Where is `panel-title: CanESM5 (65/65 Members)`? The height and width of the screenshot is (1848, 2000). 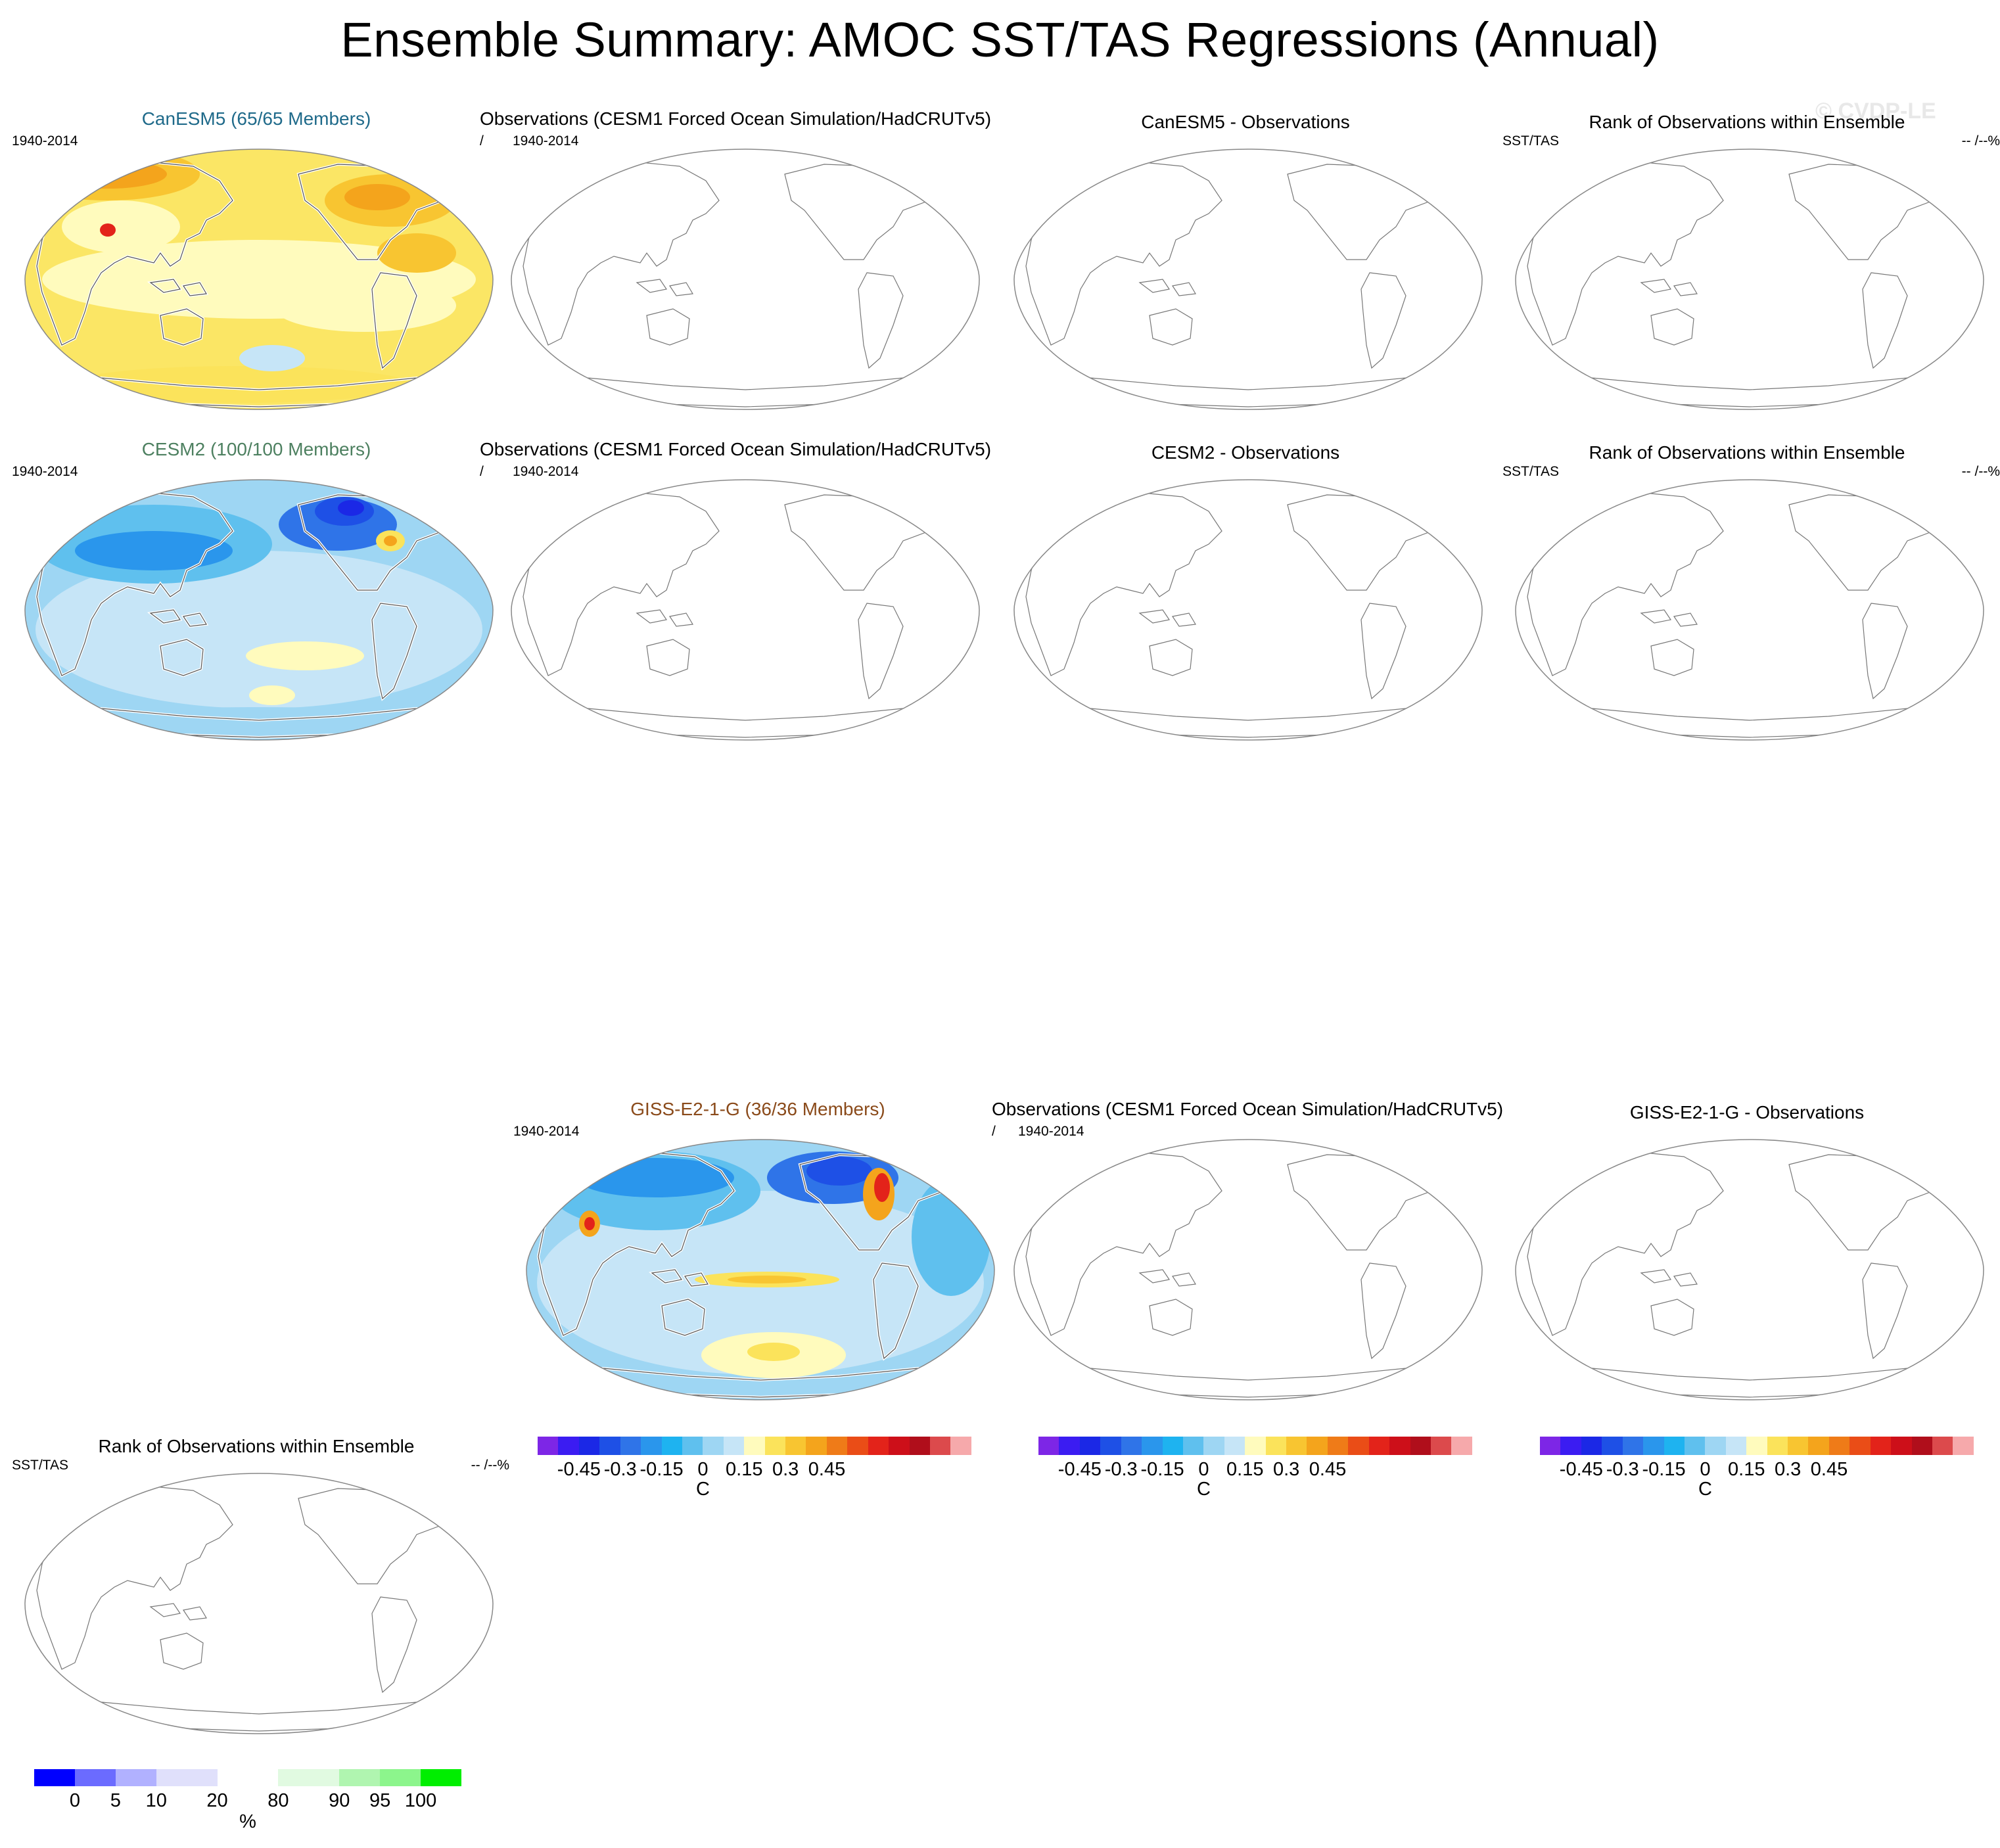 panel-title: CanESM5 (65/65 Members) is located at coordinates (256, 118).